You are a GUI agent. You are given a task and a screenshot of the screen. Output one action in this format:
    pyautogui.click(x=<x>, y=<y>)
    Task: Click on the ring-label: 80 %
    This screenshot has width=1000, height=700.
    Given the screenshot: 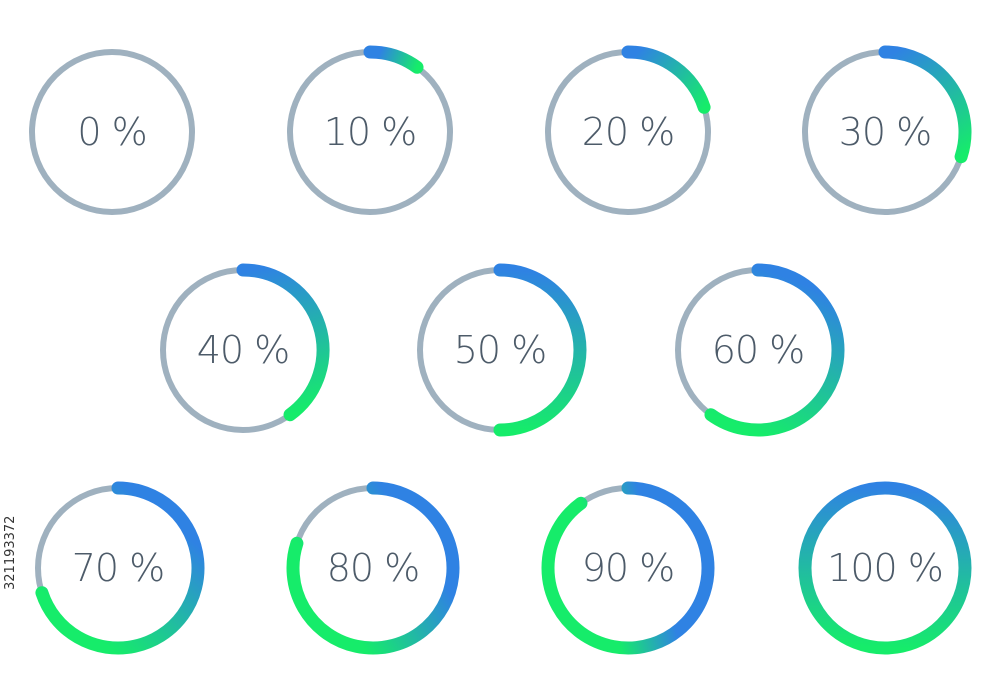 What is the action you would take?
    pyautogui.click(x=373, y=568)
    